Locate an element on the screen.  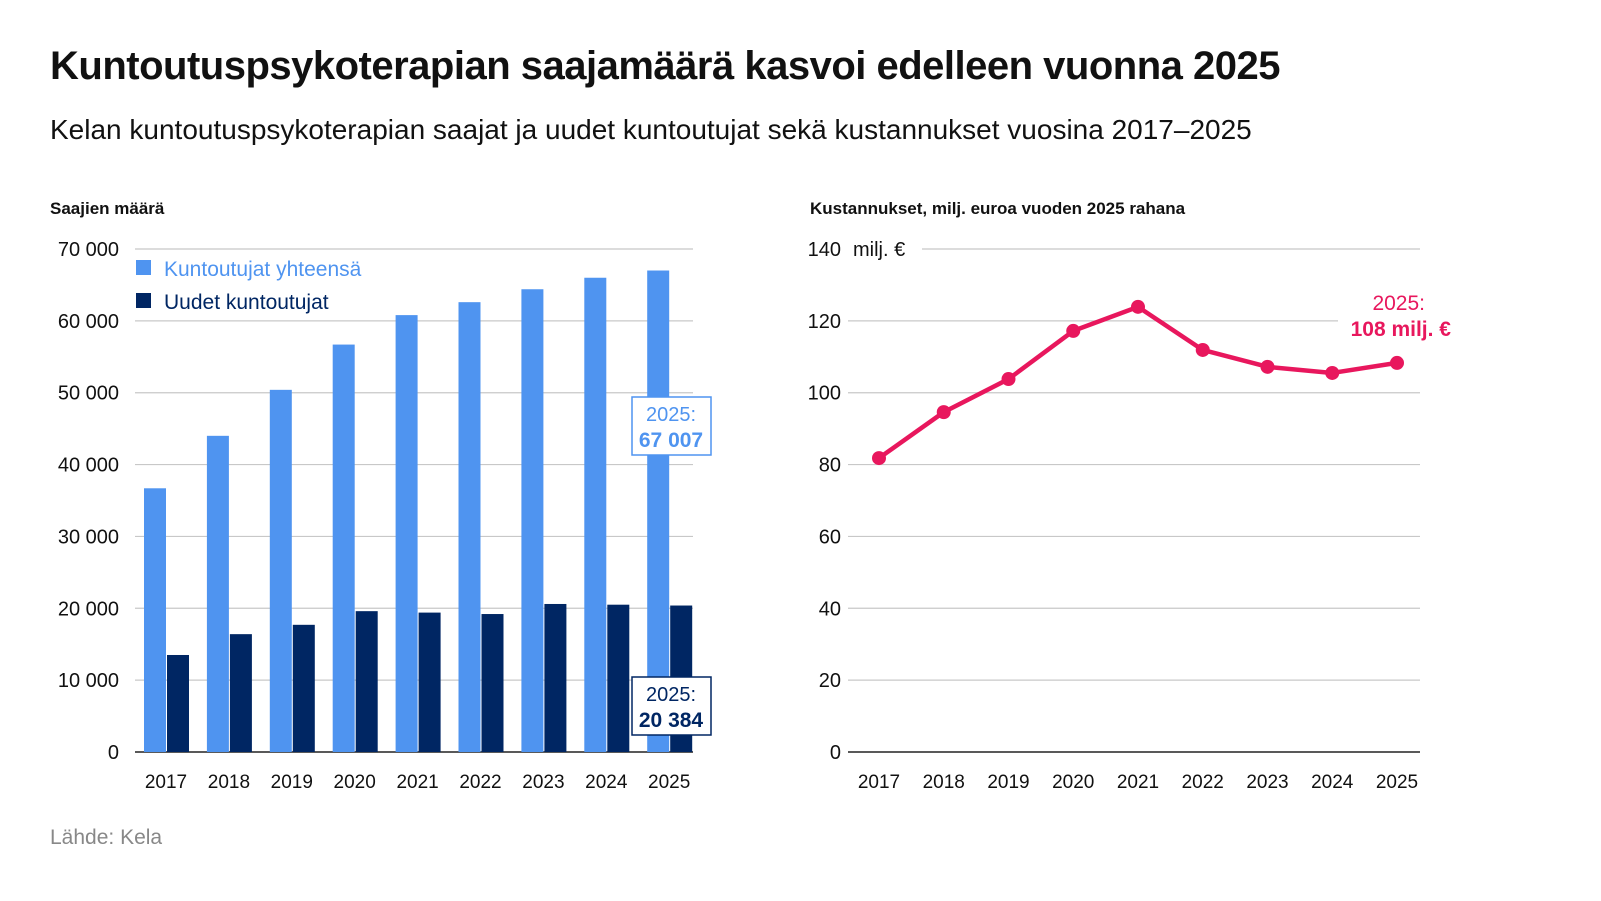
y-tick-label: 20 000 is located at coordinates (88, 609).